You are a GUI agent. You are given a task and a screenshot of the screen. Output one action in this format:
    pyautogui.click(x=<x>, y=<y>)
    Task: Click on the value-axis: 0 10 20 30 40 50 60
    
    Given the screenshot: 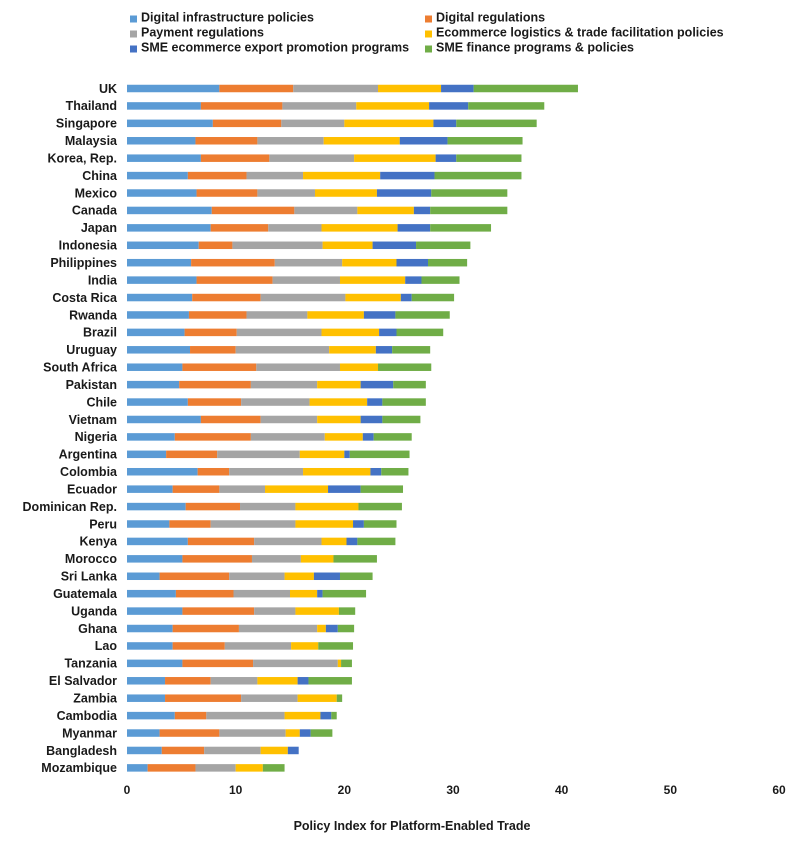 What is the action you would take?
    pyautogui.click(x=455, y=790)
    